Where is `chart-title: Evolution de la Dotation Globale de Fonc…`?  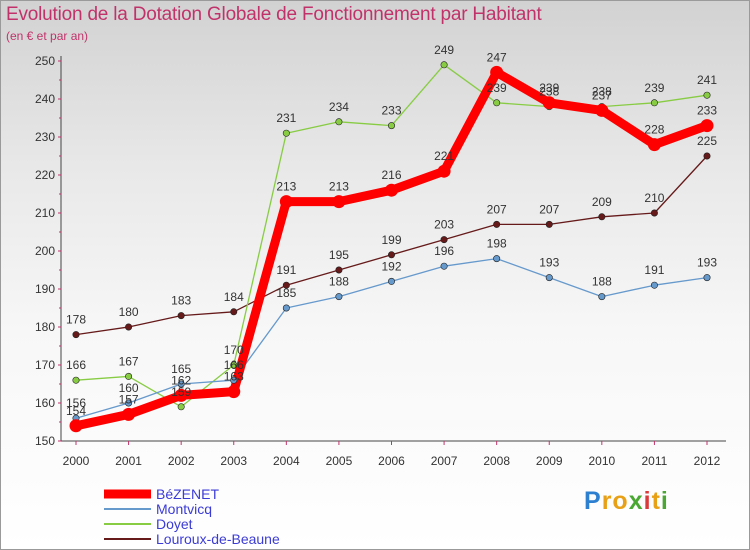
chart-title: Evolution de la Dotation Globale de Fonc… is located at coordinates (274, 14).